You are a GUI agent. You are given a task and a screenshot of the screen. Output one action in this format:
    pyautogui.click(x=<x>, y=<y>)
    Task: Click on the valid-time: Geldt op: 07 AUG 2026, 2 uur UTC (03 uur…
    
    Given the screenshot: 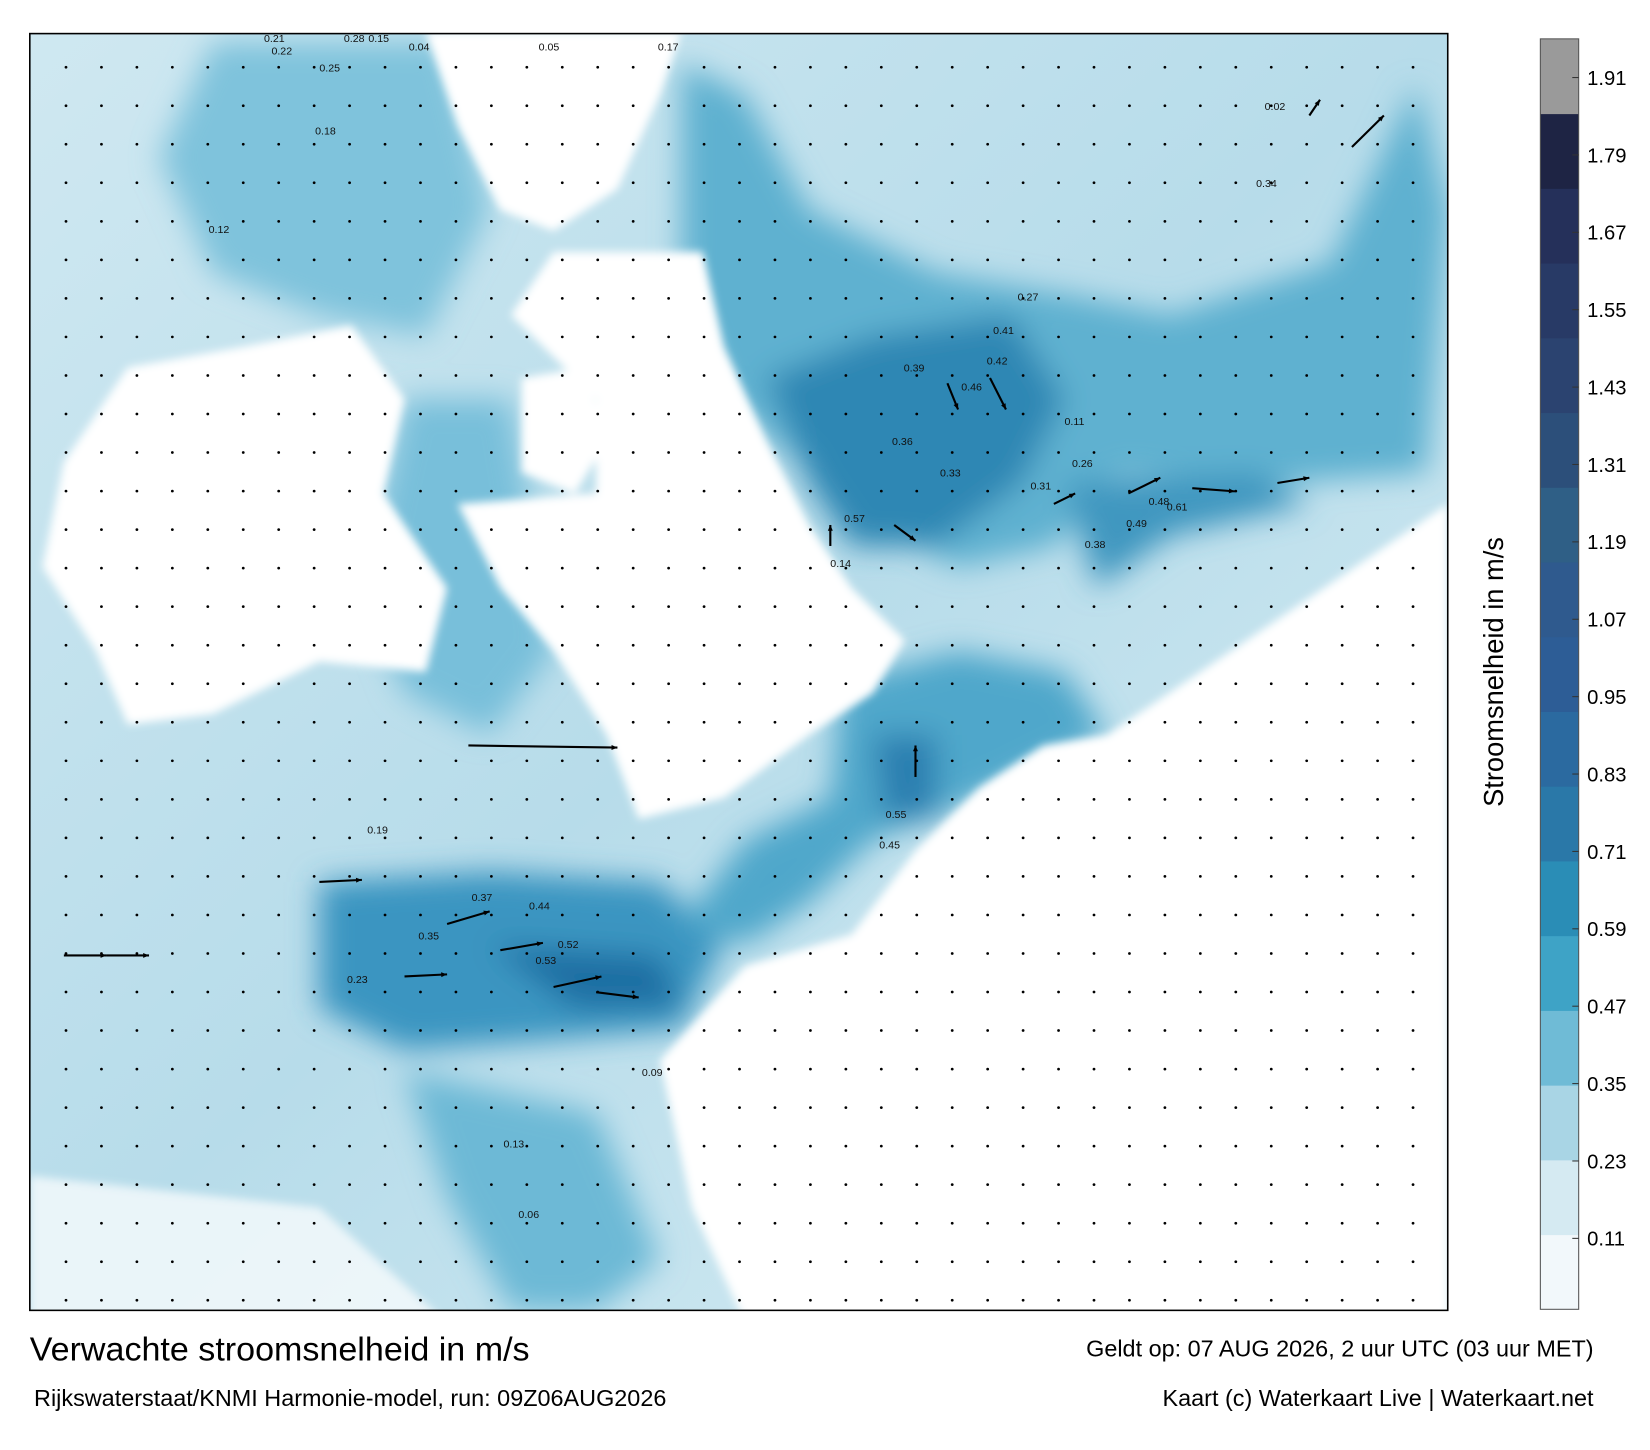 What is the action you would take?
    pyautogui.click(x=1339, y=1349)
    